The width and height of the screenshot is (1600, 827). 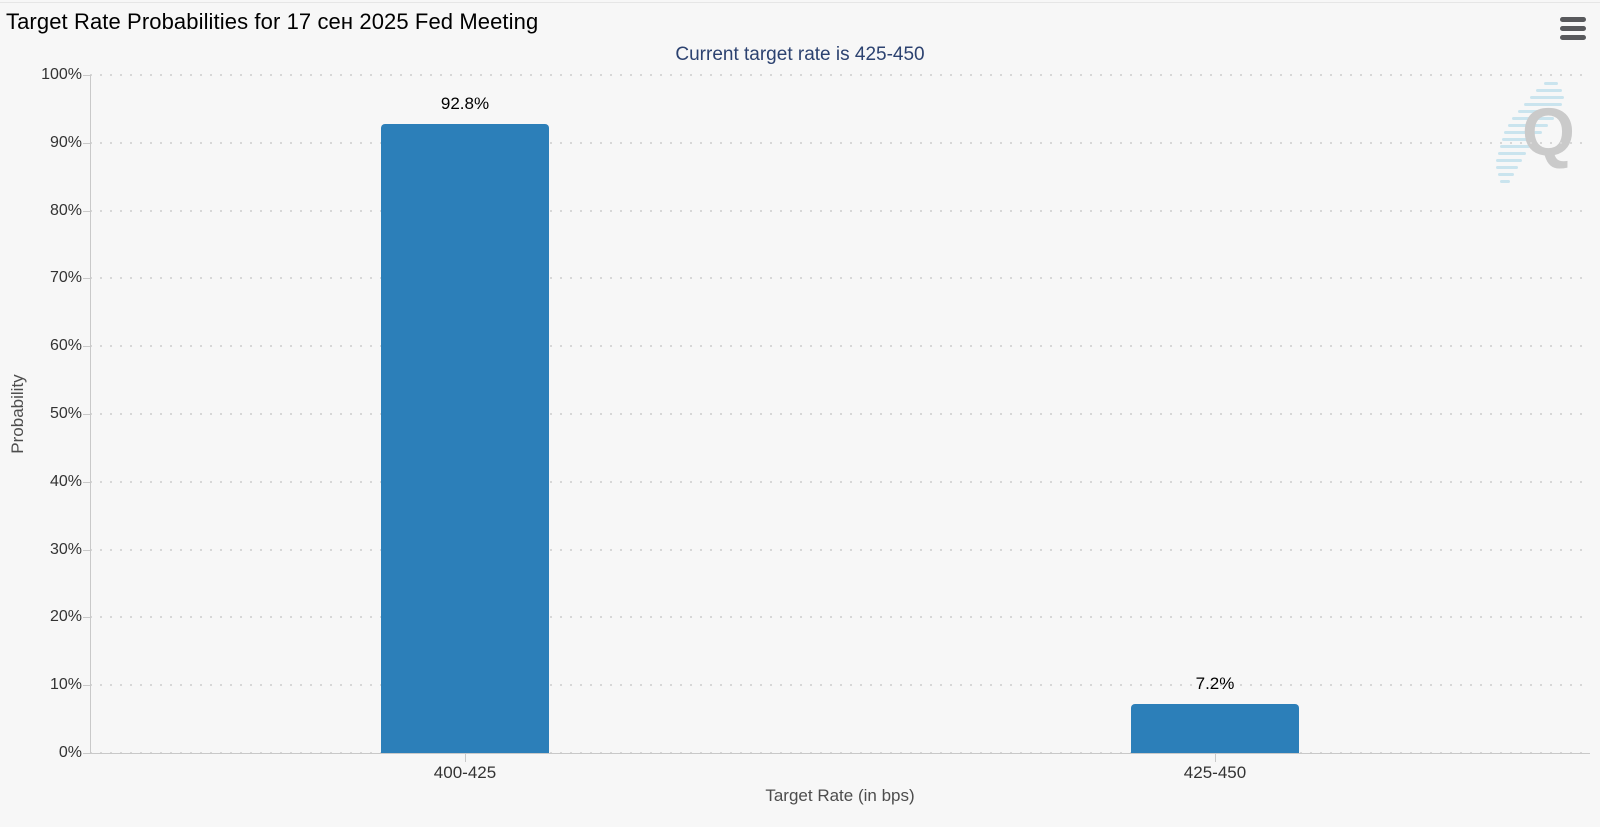 What do you see at coordinates (65, 345) in the screenshot?
I see `y-tick-label: 60%` at bounding box center [65, 345].